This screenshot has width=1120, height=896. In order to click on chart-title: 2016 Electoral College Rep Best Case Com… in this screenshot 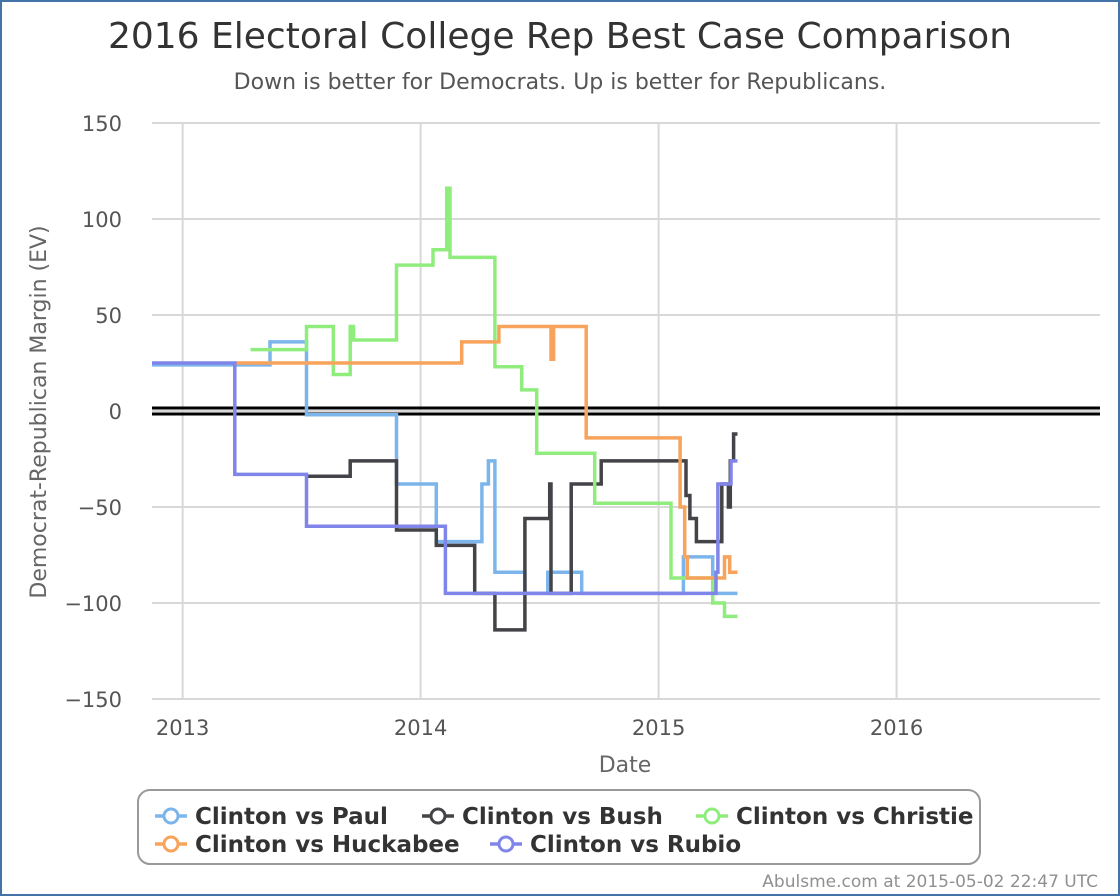, I will do `click(560, 36)`.